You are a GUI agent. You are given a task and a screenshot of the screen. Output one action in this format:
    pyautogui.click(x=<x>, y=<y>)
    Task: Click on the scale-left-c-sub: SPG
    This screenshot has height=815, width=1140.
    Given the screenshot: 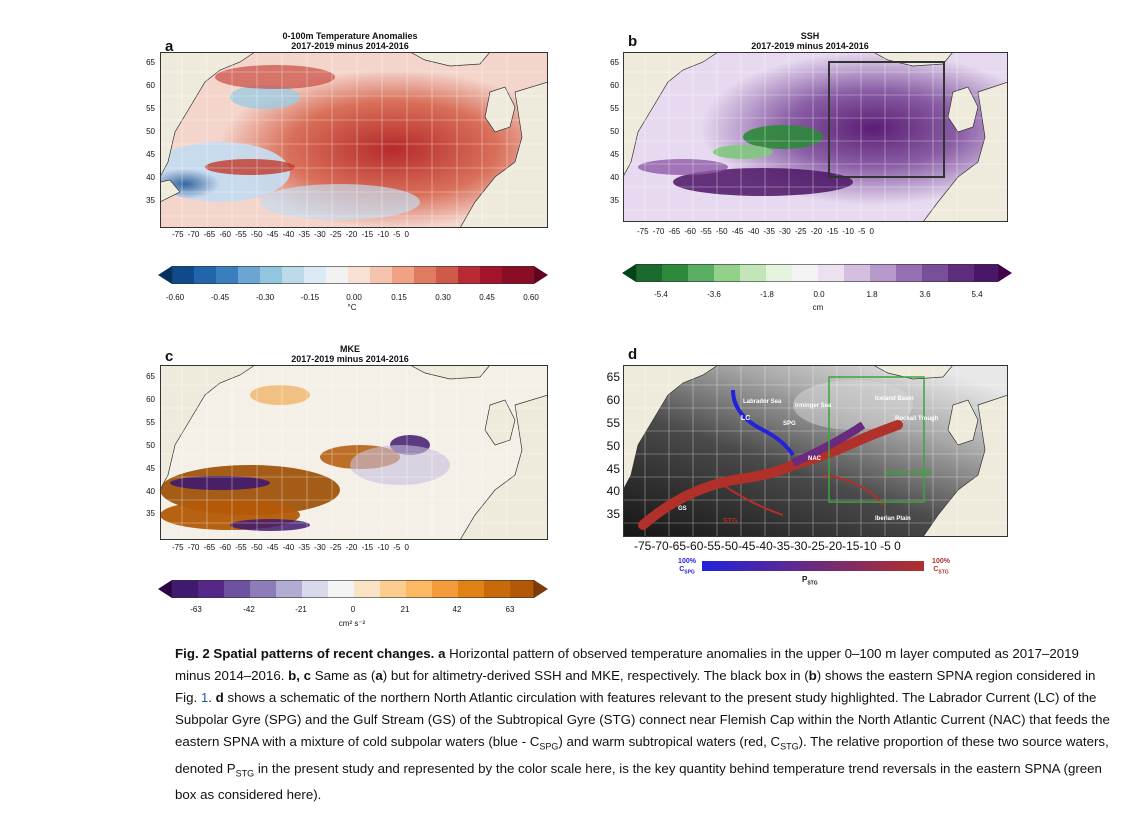 What is the action you would take?
    pyautogui.click(x=689, y=572)
    